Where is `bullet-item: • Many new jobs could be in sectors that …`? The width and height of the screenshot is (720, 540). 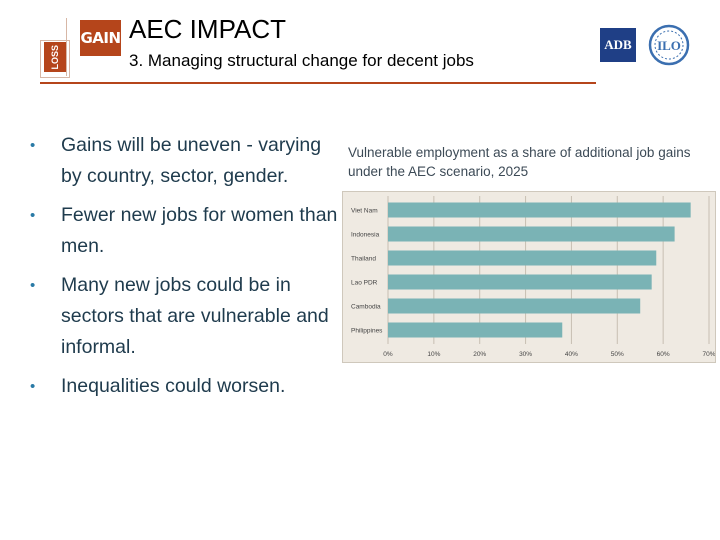 bullet-item: • Many new jobs could be in sectors that … is located at coordinates (185, 316).